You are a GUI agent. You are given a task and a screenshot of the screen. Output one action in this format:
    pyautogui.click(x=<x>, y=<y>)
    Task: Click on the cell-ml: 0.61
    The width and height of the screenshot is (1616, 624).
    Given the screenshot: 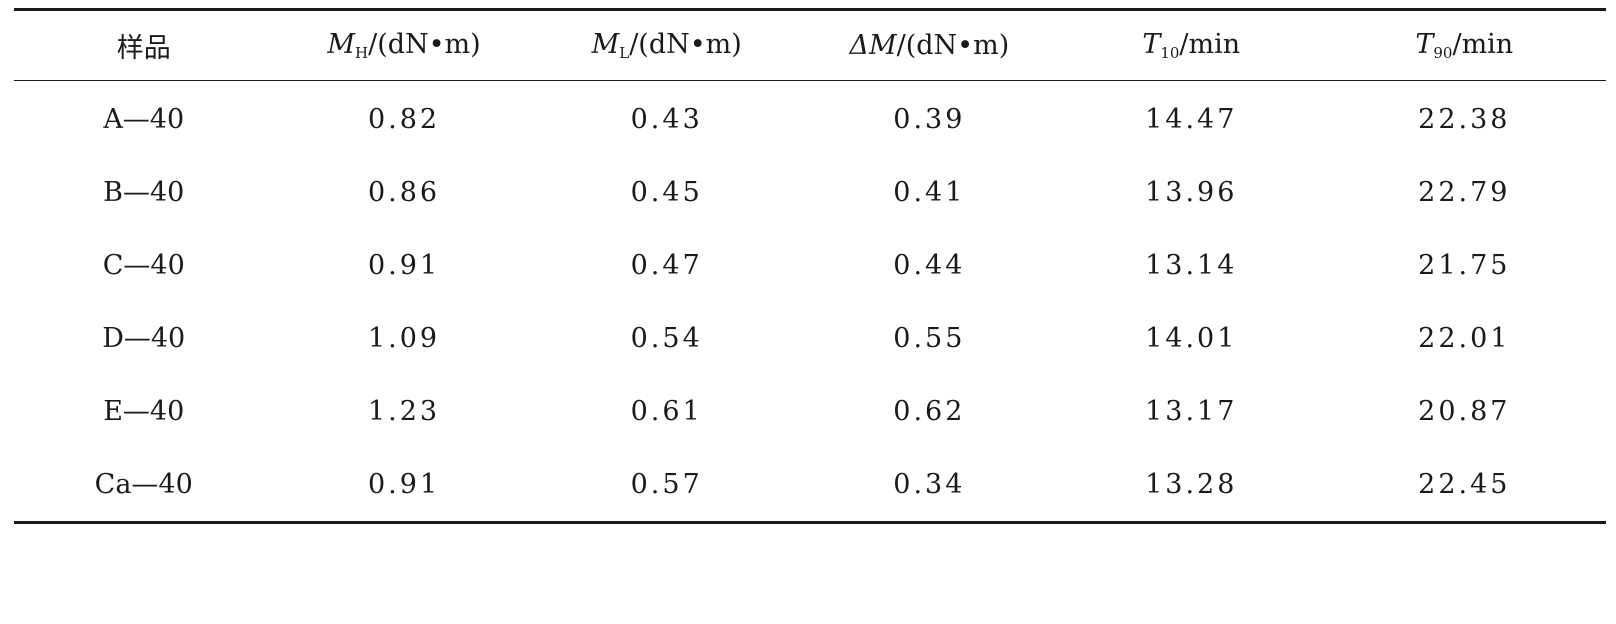 What is the action you would take?
    pyautogui.click(x=666, y=411)
    